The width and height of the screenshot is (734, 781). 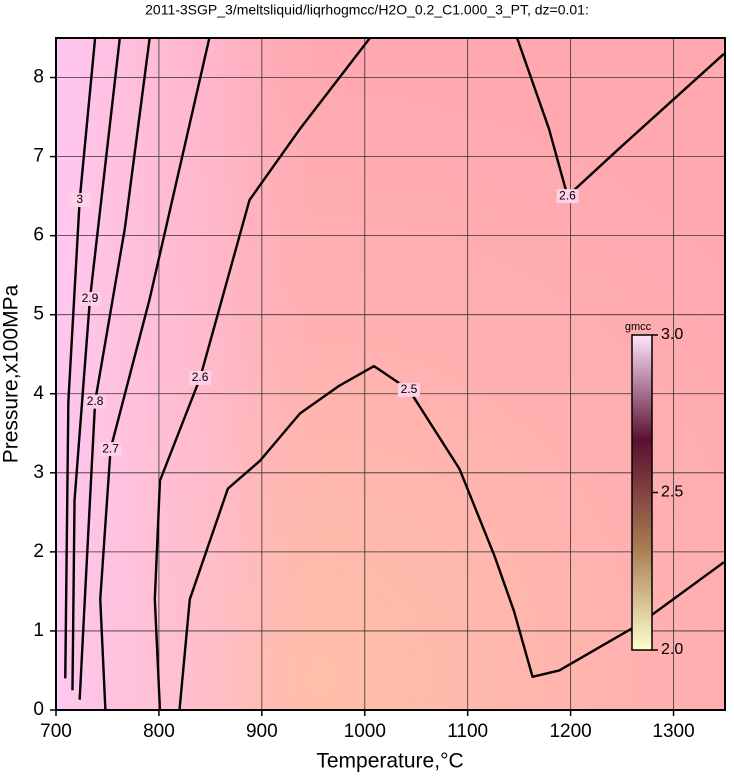 I want to click on contour-label: 3, so click(x=79, y=199).